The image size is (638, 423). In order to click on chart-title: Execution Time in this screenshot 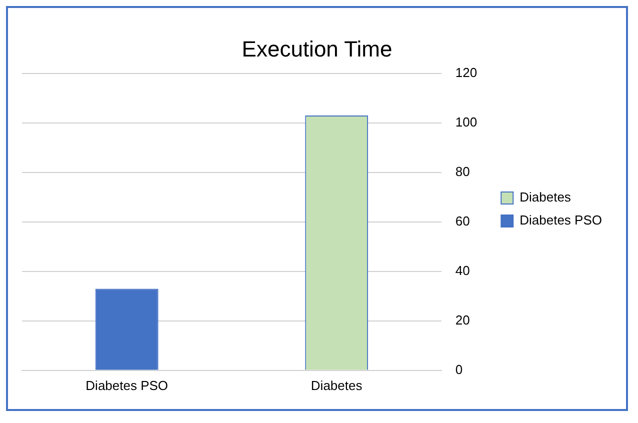, I will do `click(317, 49)`.